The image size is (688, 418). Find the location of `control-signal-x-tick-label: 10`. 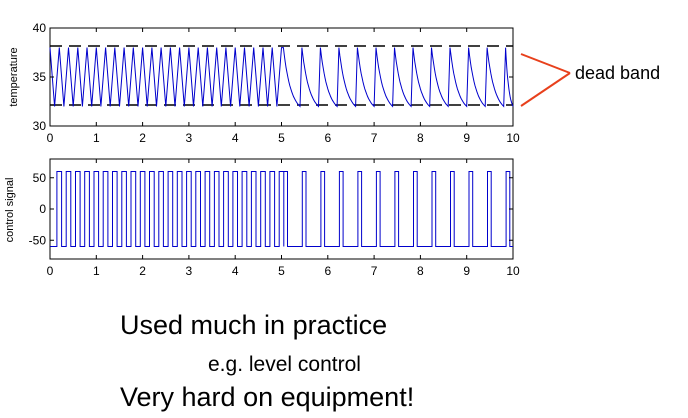

control-signal-x-tick-label: 10 is located at coordinates (513, 271).